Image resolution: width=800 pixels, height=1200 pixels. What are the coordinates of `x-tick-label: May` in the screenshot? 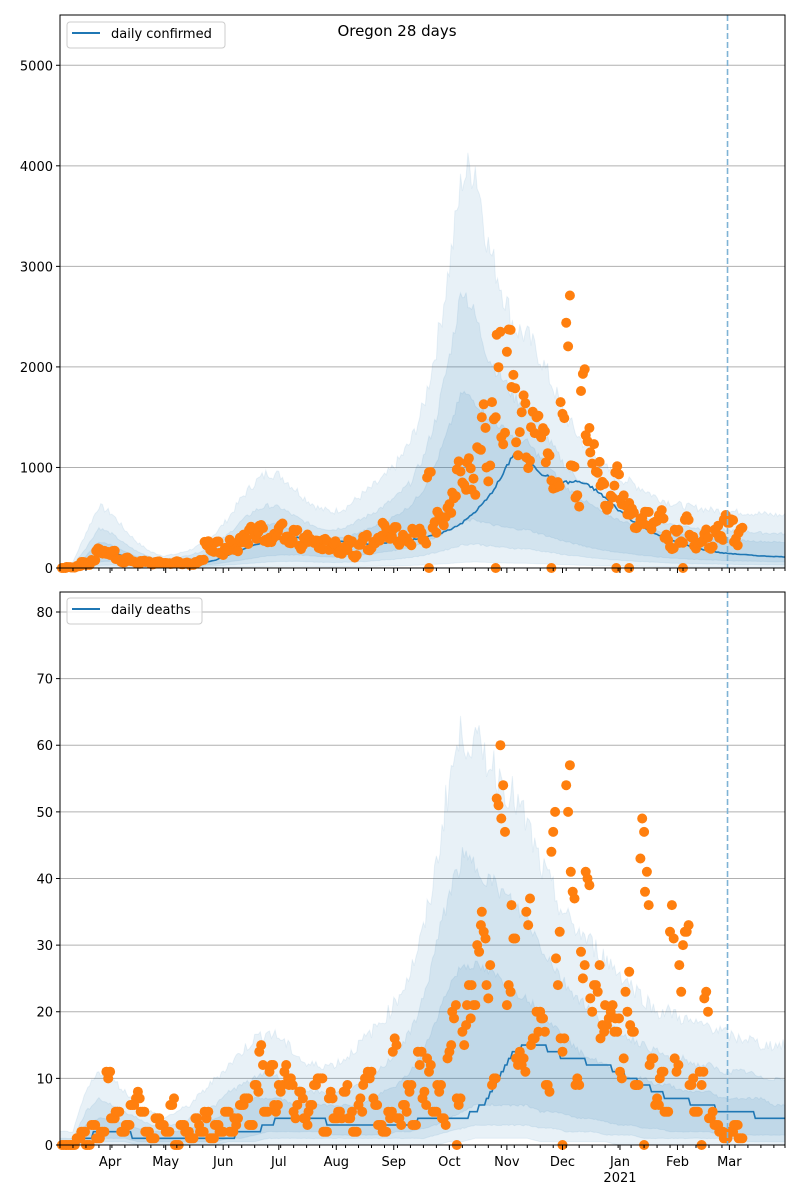 It's located at (165, 1162).